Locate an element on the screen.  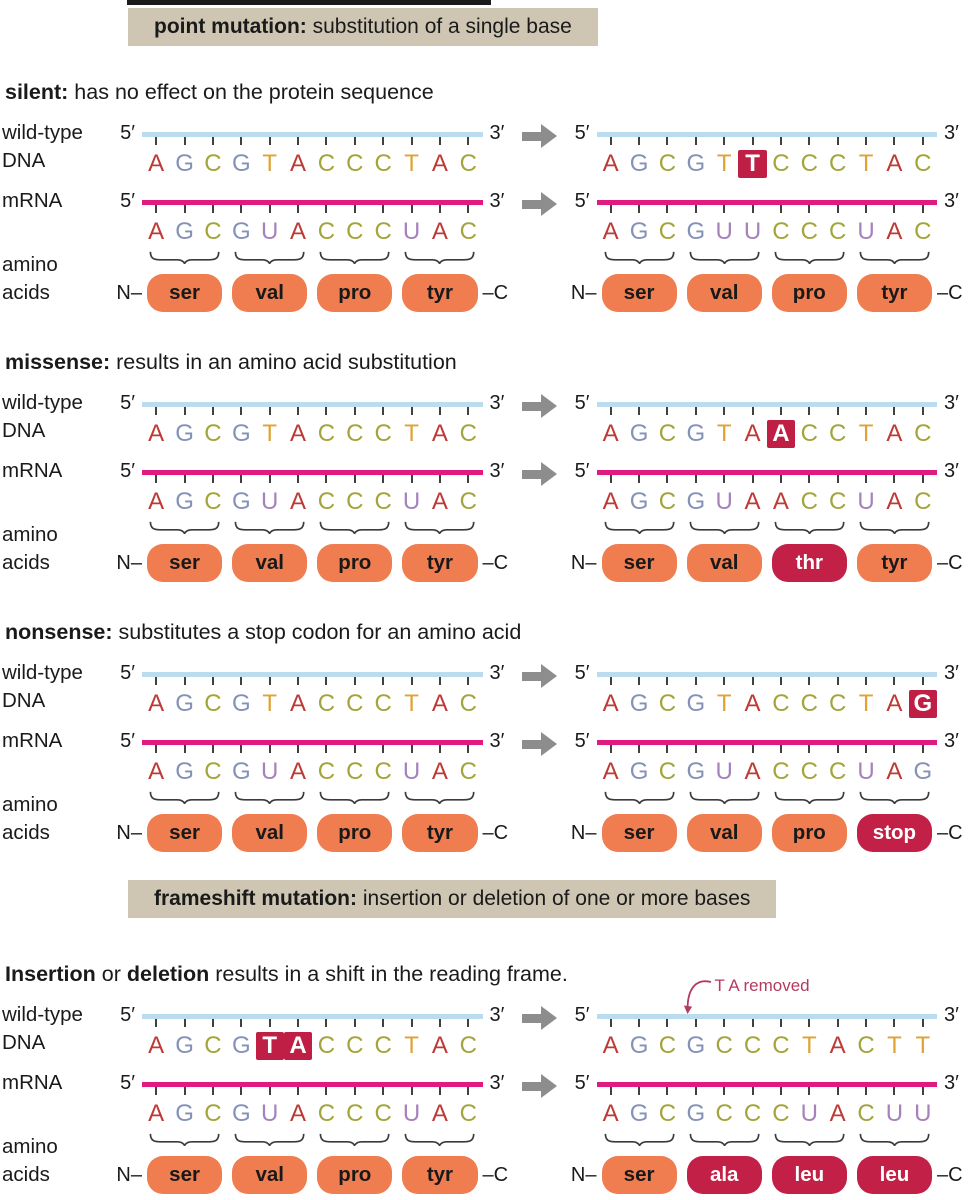
amino-pill-cell: val is located at coordinates (724, 293).